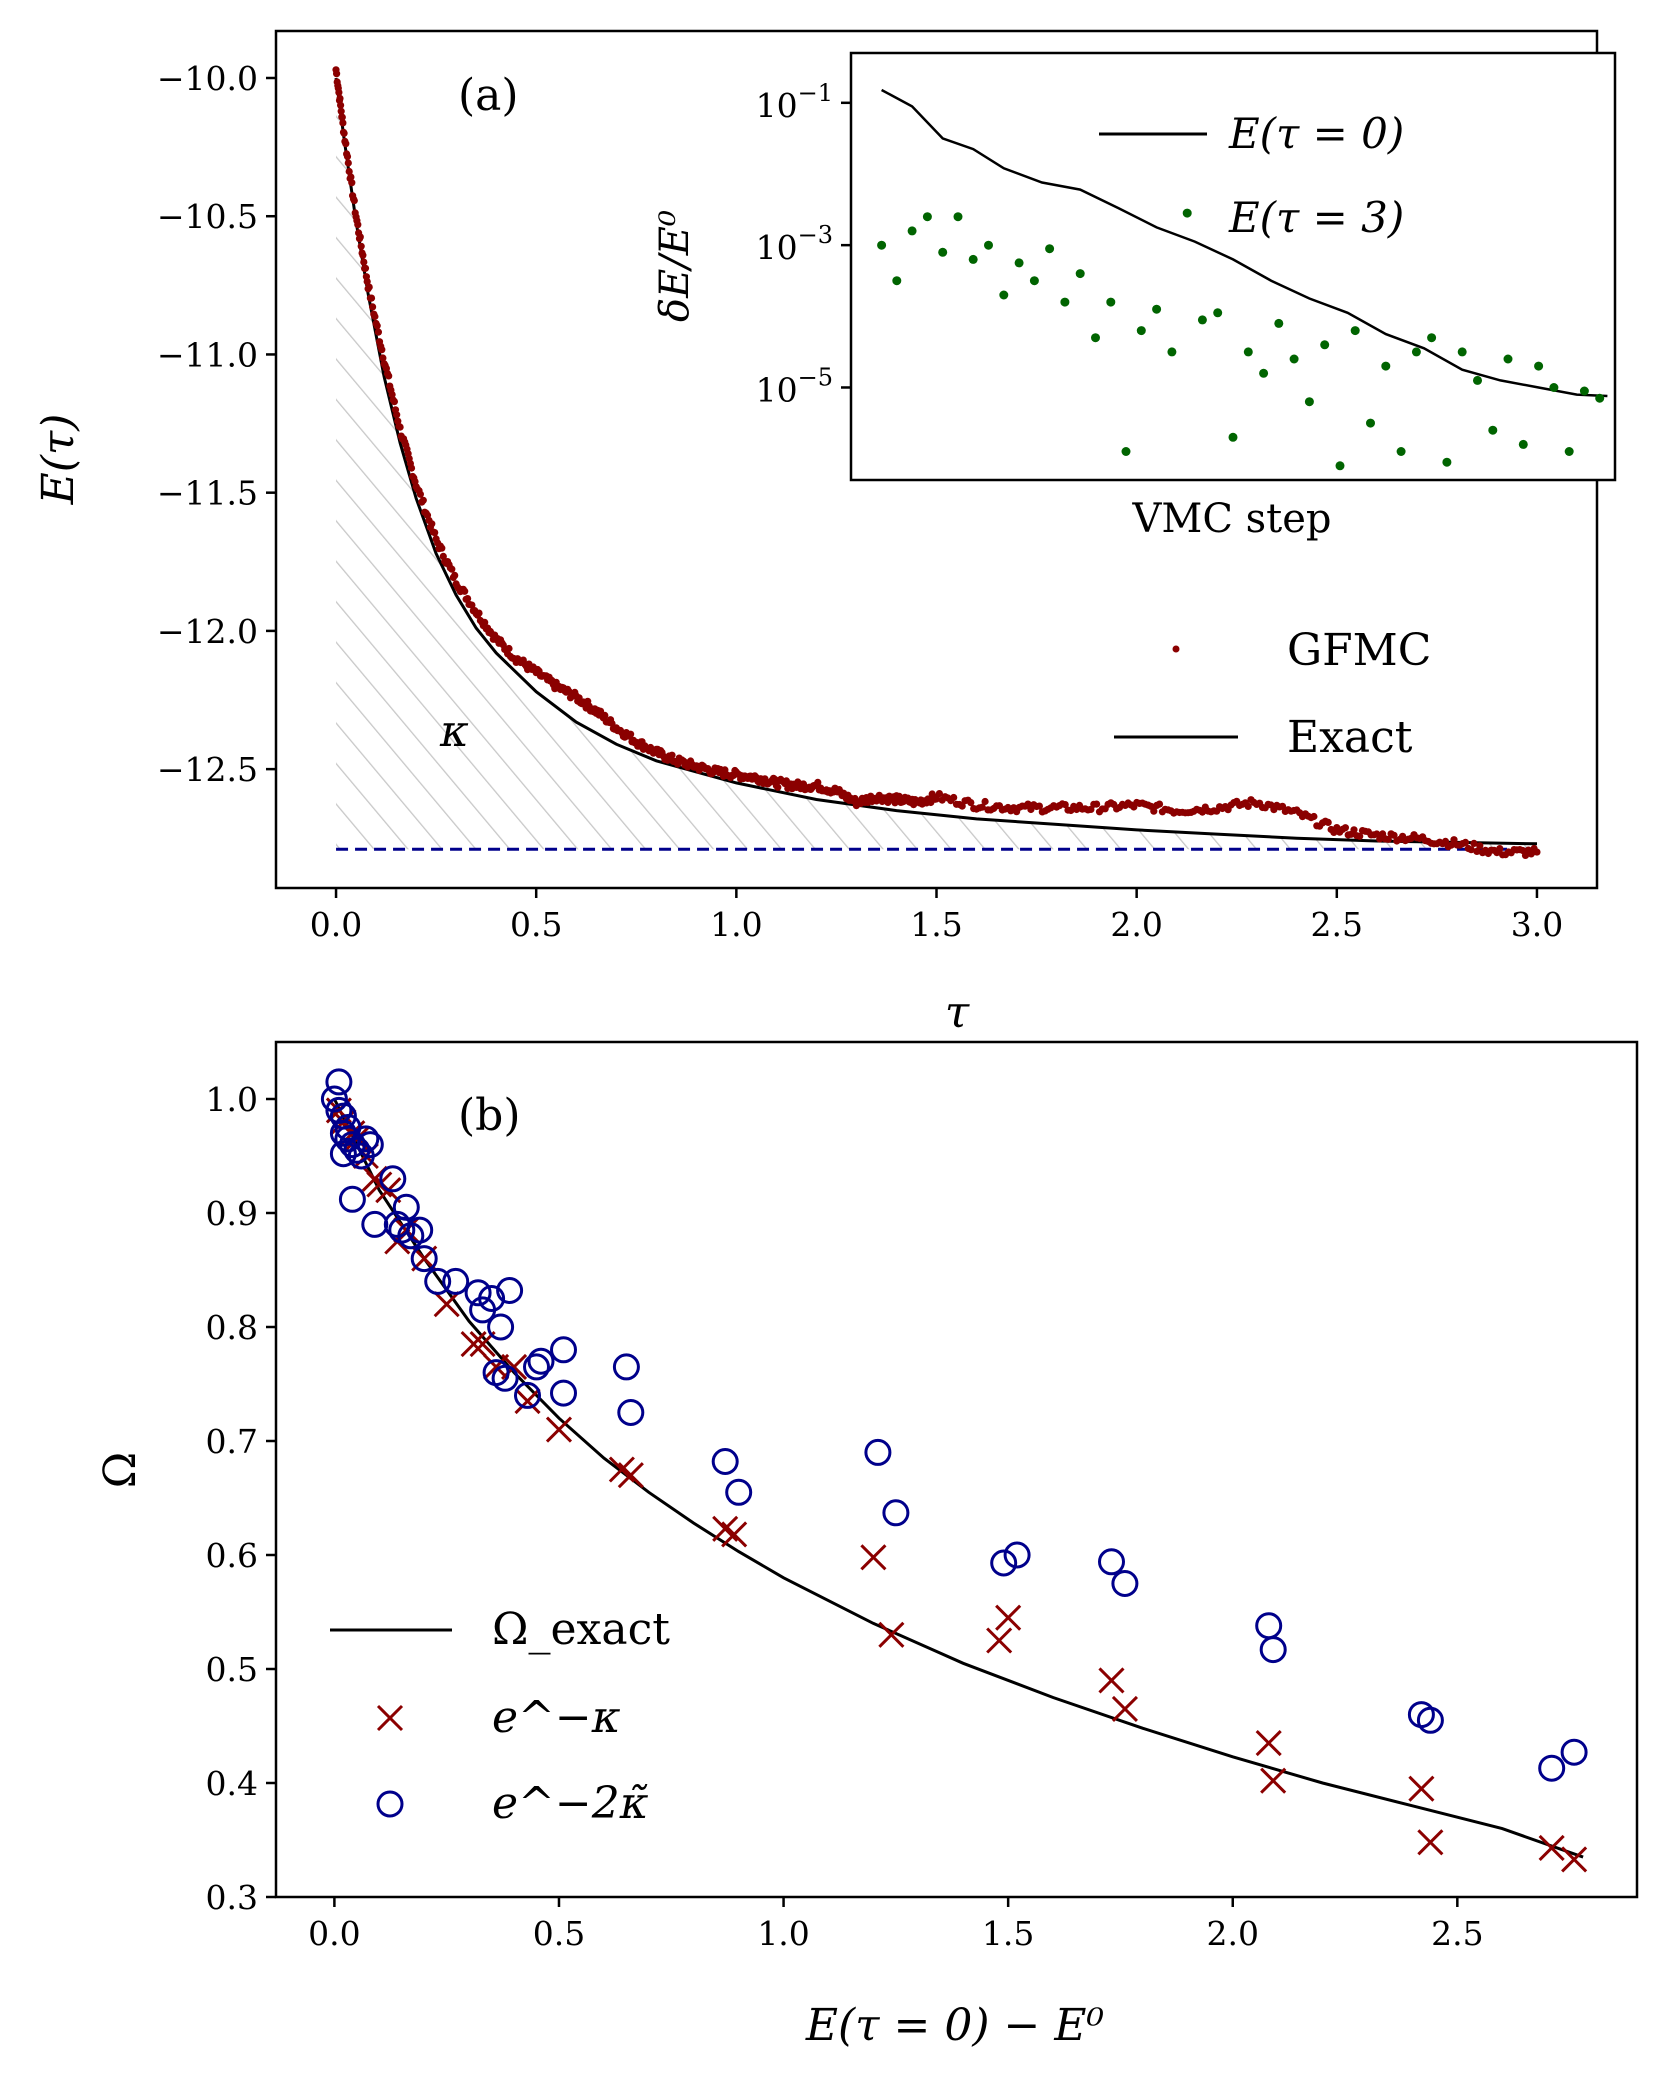 Image resolution: width=1661 pixels, height=2083 pixels. Describe the element at coordinates (232, 1897) in the screenshot. I see `panel-b-y-tick-label: 0.3` at that location.